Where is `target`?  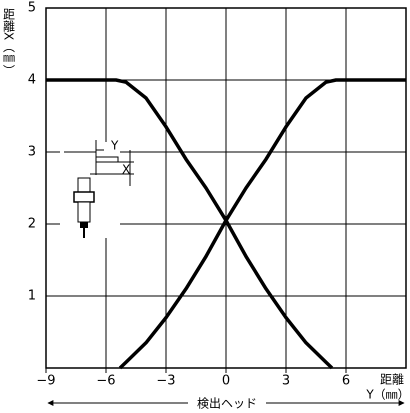 target is located at coordinates (107, 159).